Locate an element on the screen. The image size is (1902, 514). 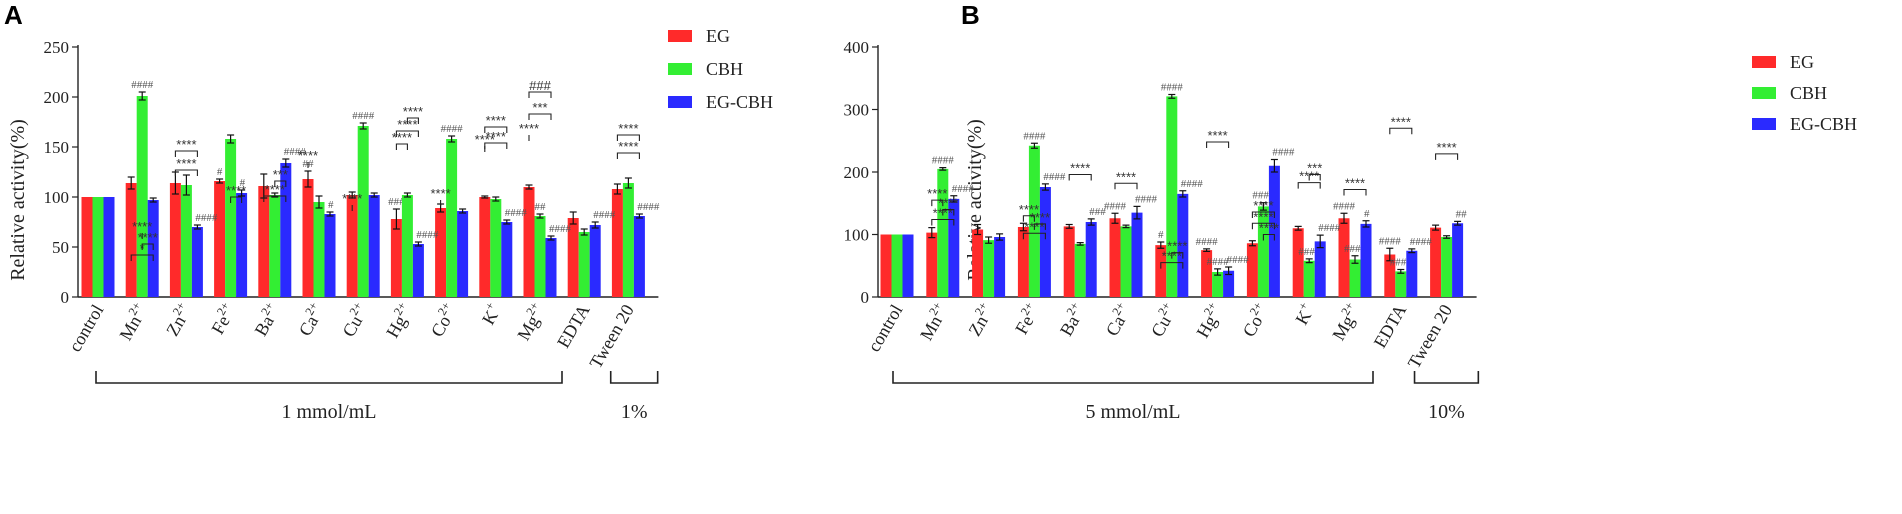
a-x-tick-label: Cu2+ is located at coordinates (354, 319).